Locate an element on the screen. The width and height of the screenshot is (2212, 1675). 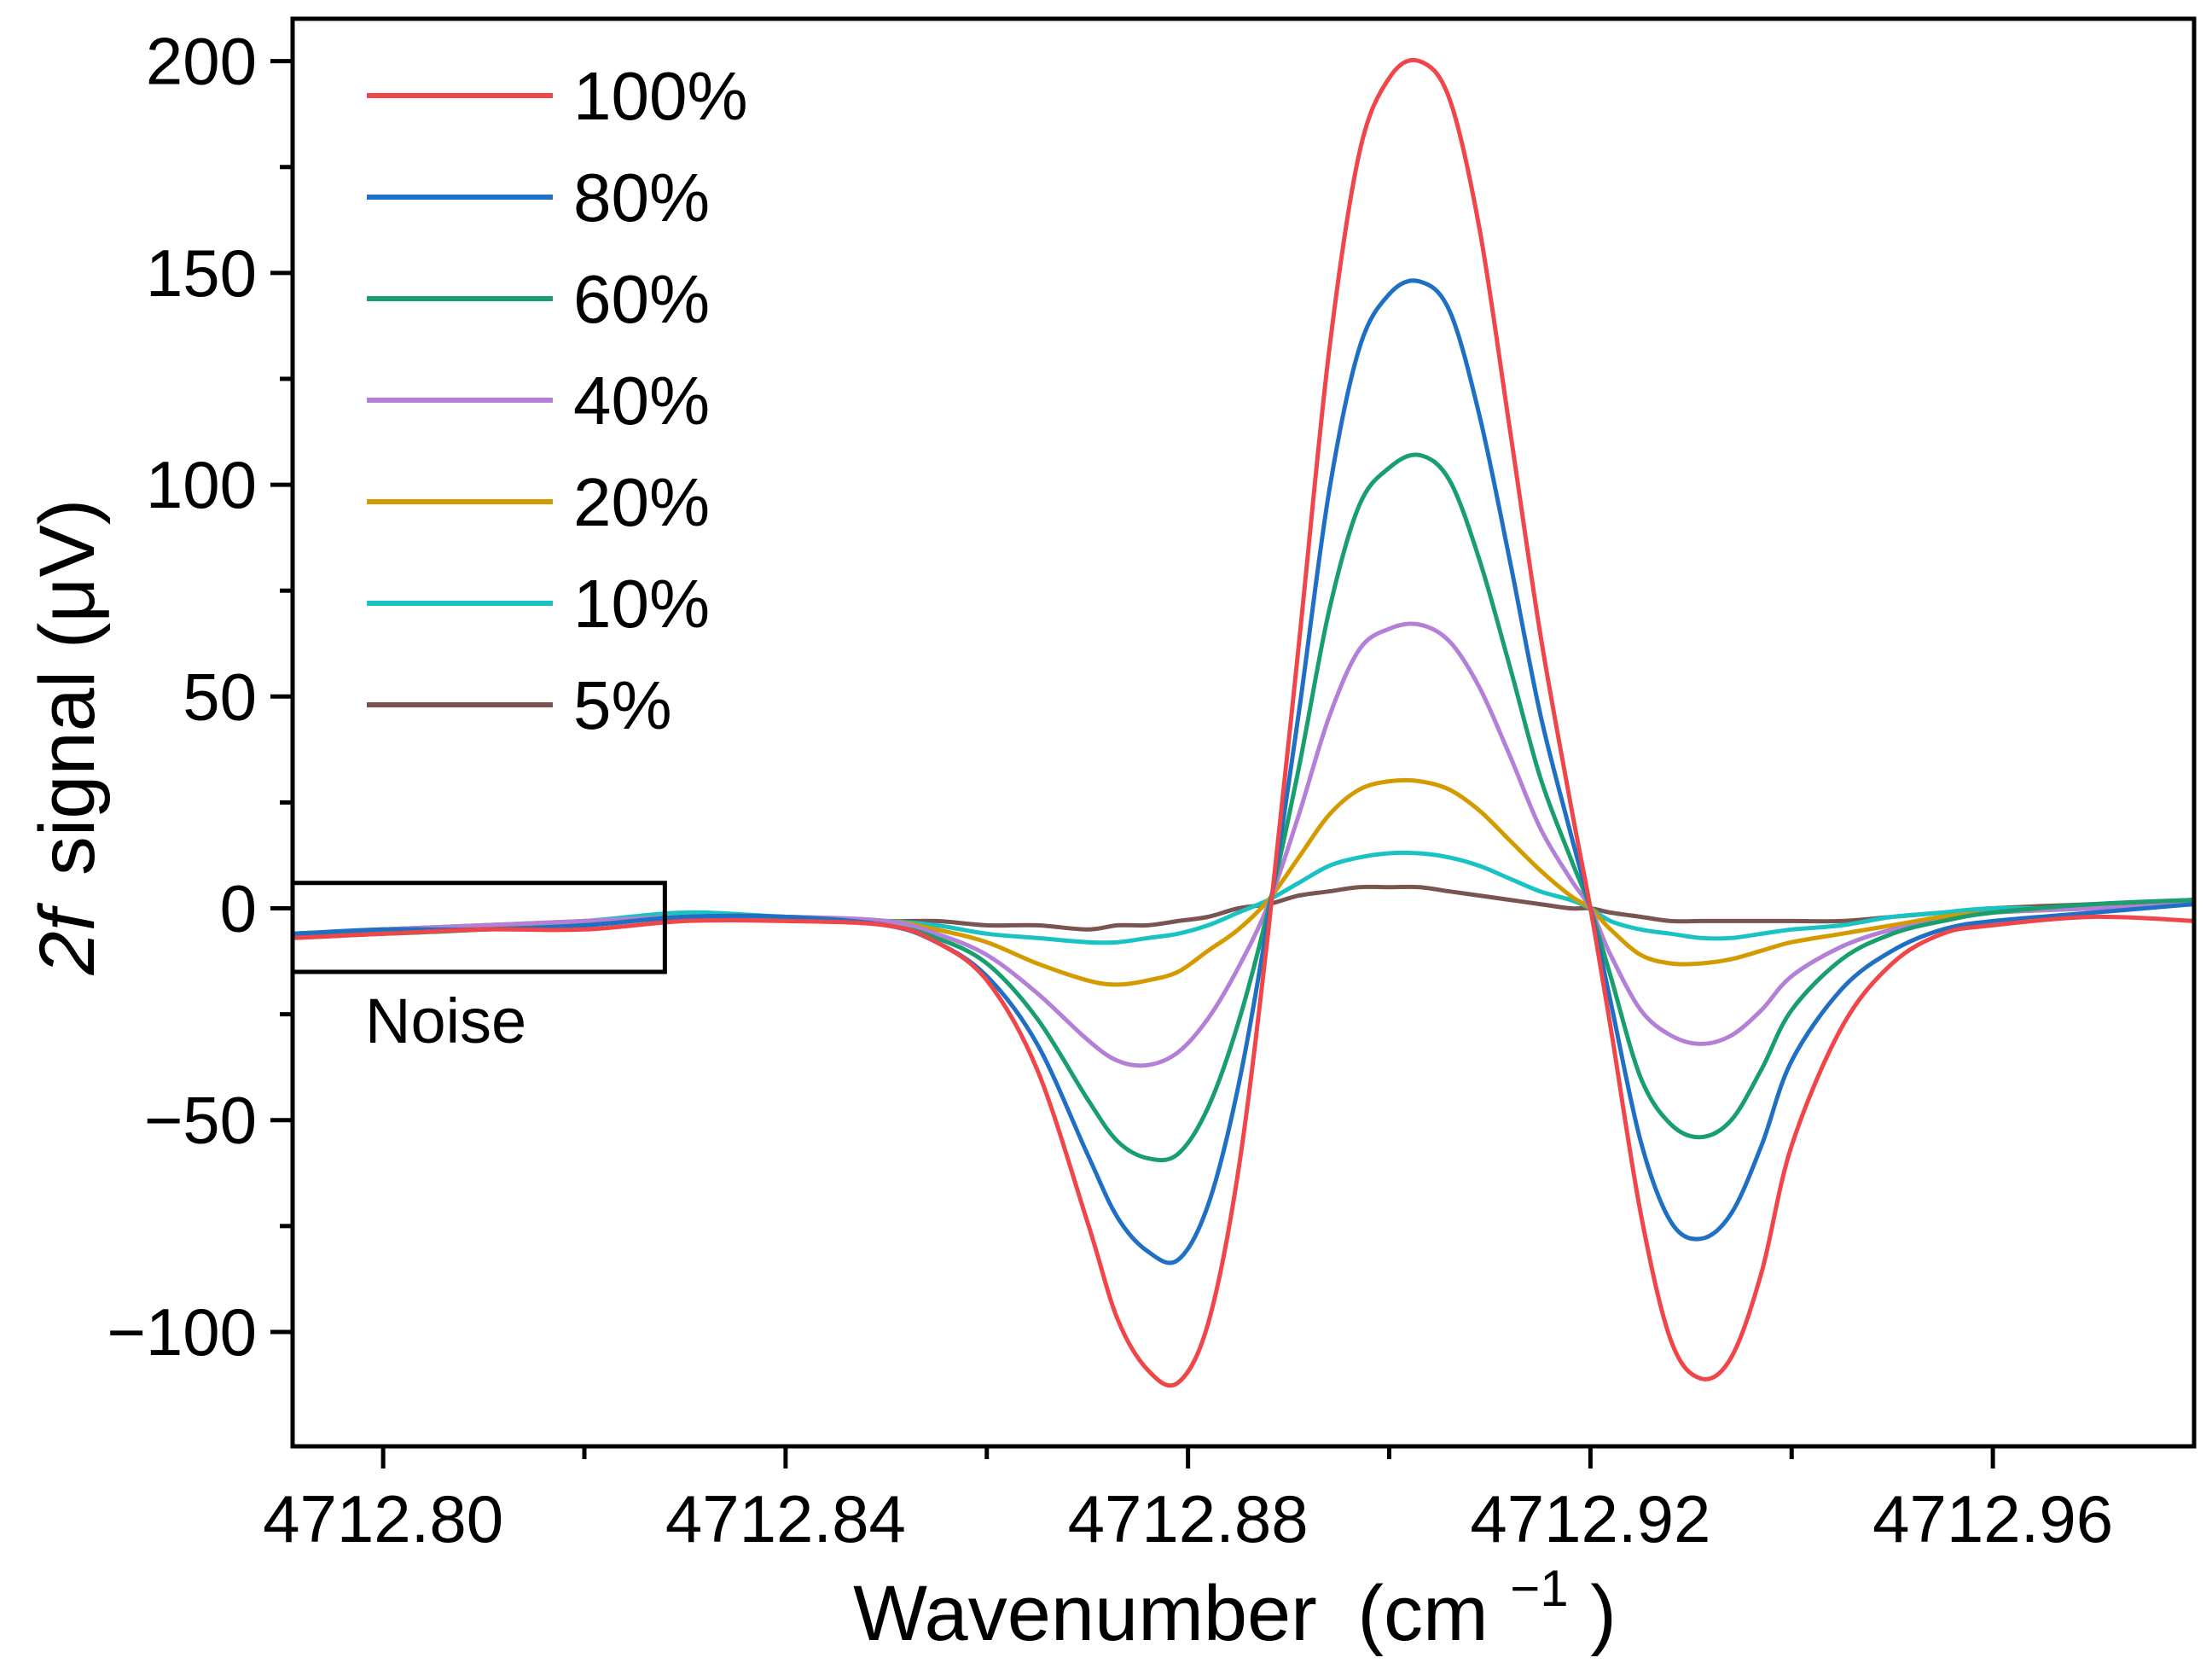
legend: 100% 80% 60% 40% 20% 10% 5% is located at coordinates (557, 401).